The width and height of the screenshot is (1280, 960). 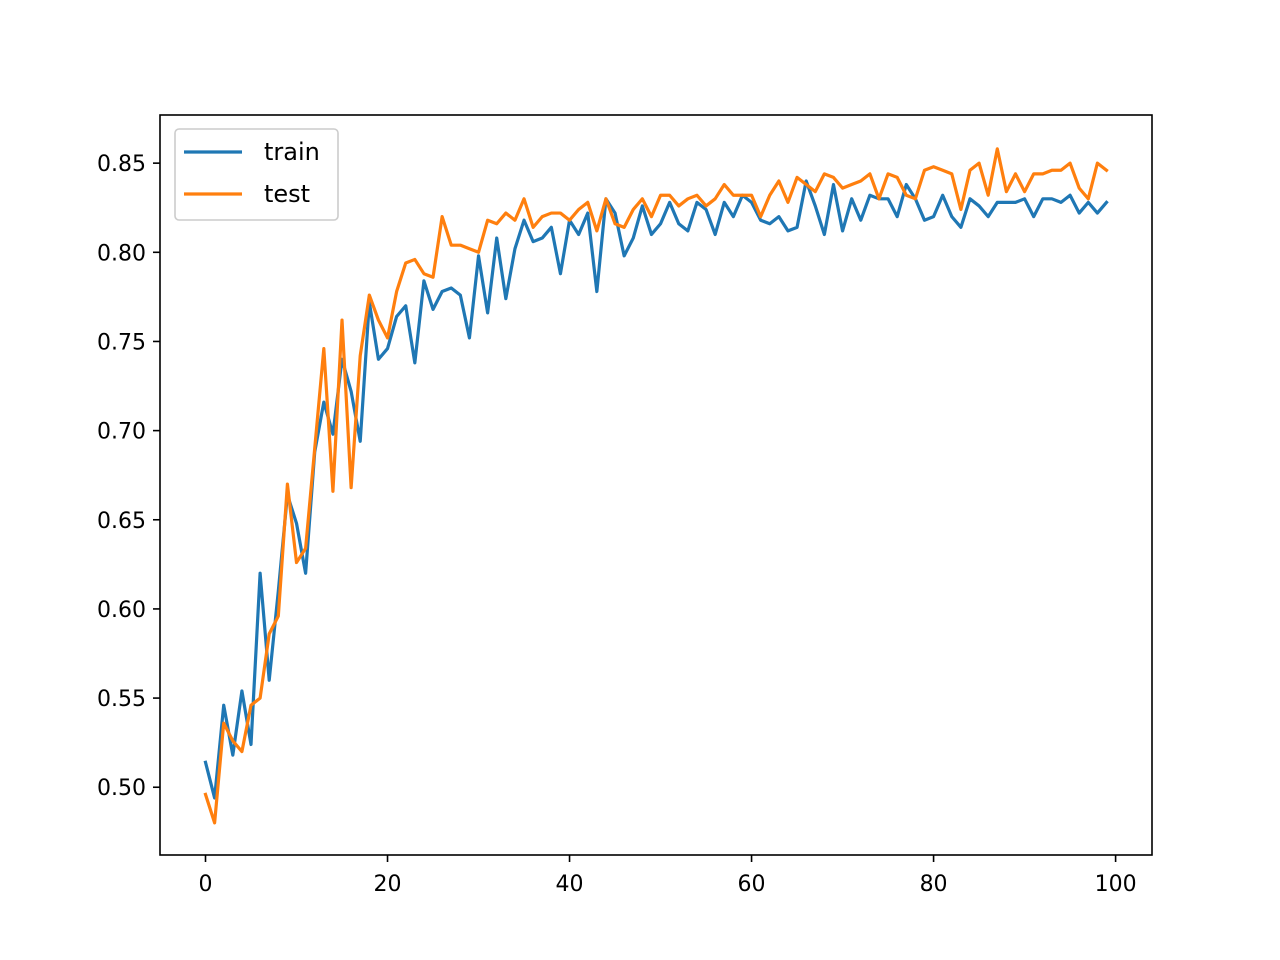 I want to click on y-tick-label: 0.80, so click(x=121, y=253).